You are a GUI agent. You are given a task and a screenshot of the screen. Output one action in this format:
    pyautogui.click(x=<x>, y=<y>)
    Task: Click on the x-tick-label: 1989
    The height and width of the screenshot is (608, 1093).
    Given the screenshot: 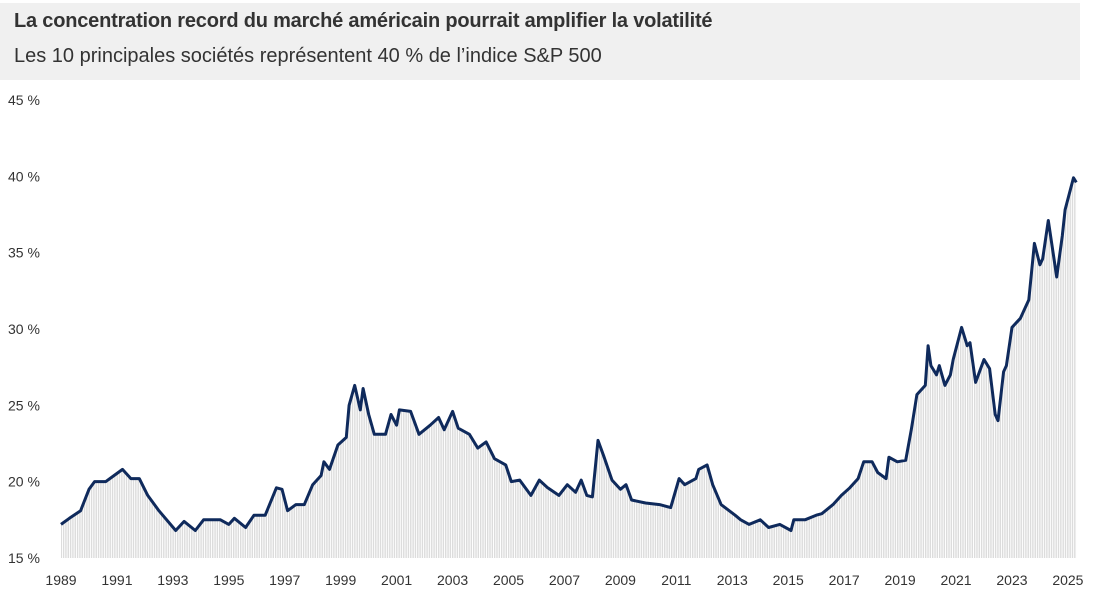 What is the action you would take?
    pyautogui.click(x=60, y=580)
    